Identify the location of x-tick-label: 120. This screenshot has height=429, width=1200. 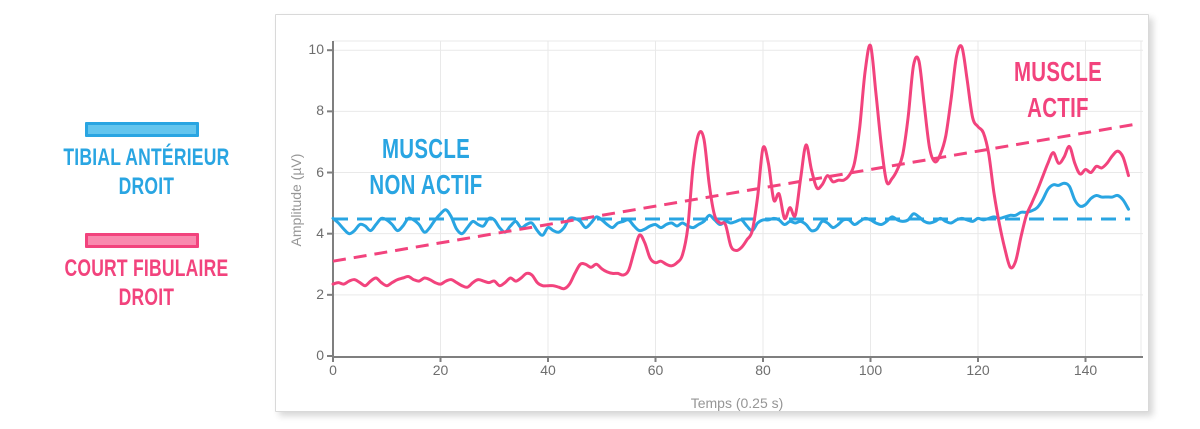
(978, 370).